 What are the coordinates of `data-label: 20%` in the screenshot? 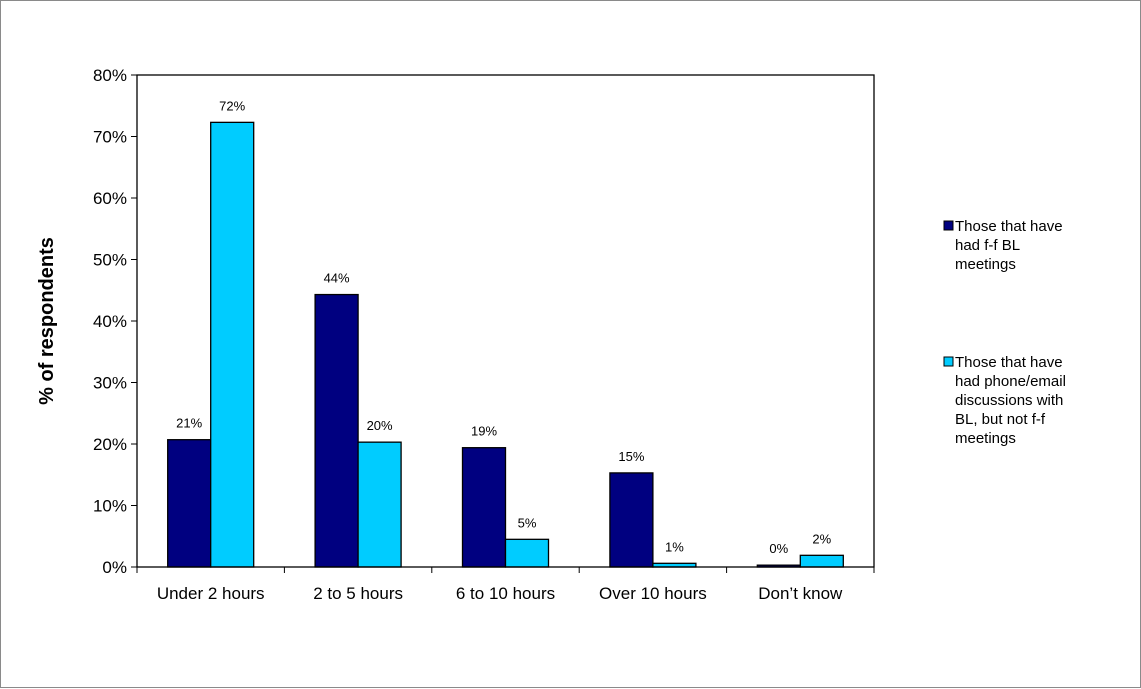 It's located at (380, 425).